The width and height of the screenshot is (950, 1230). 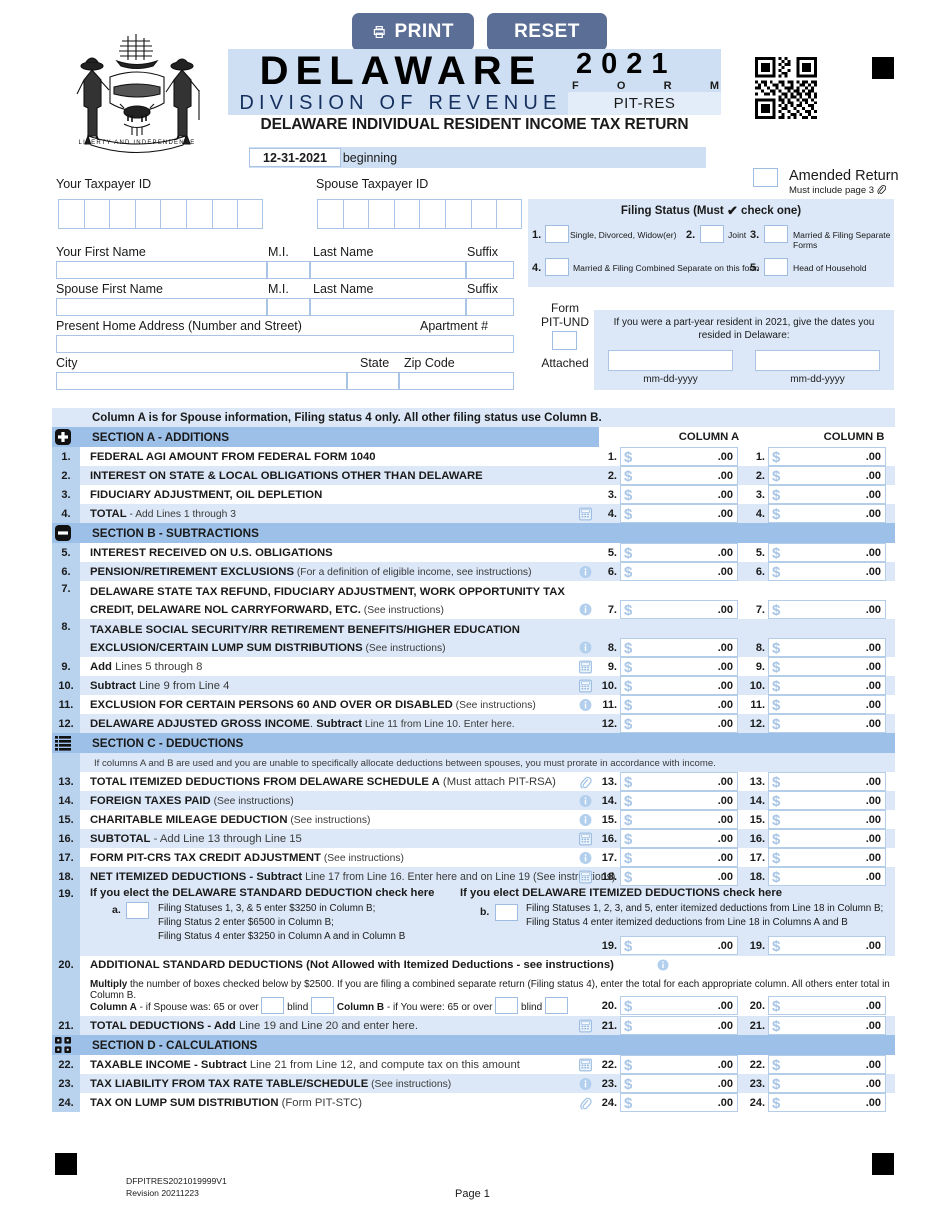 What do you see at coordinates (201, 381) in the screenshot?
I see `city-input` at bounding box center [201, 381].